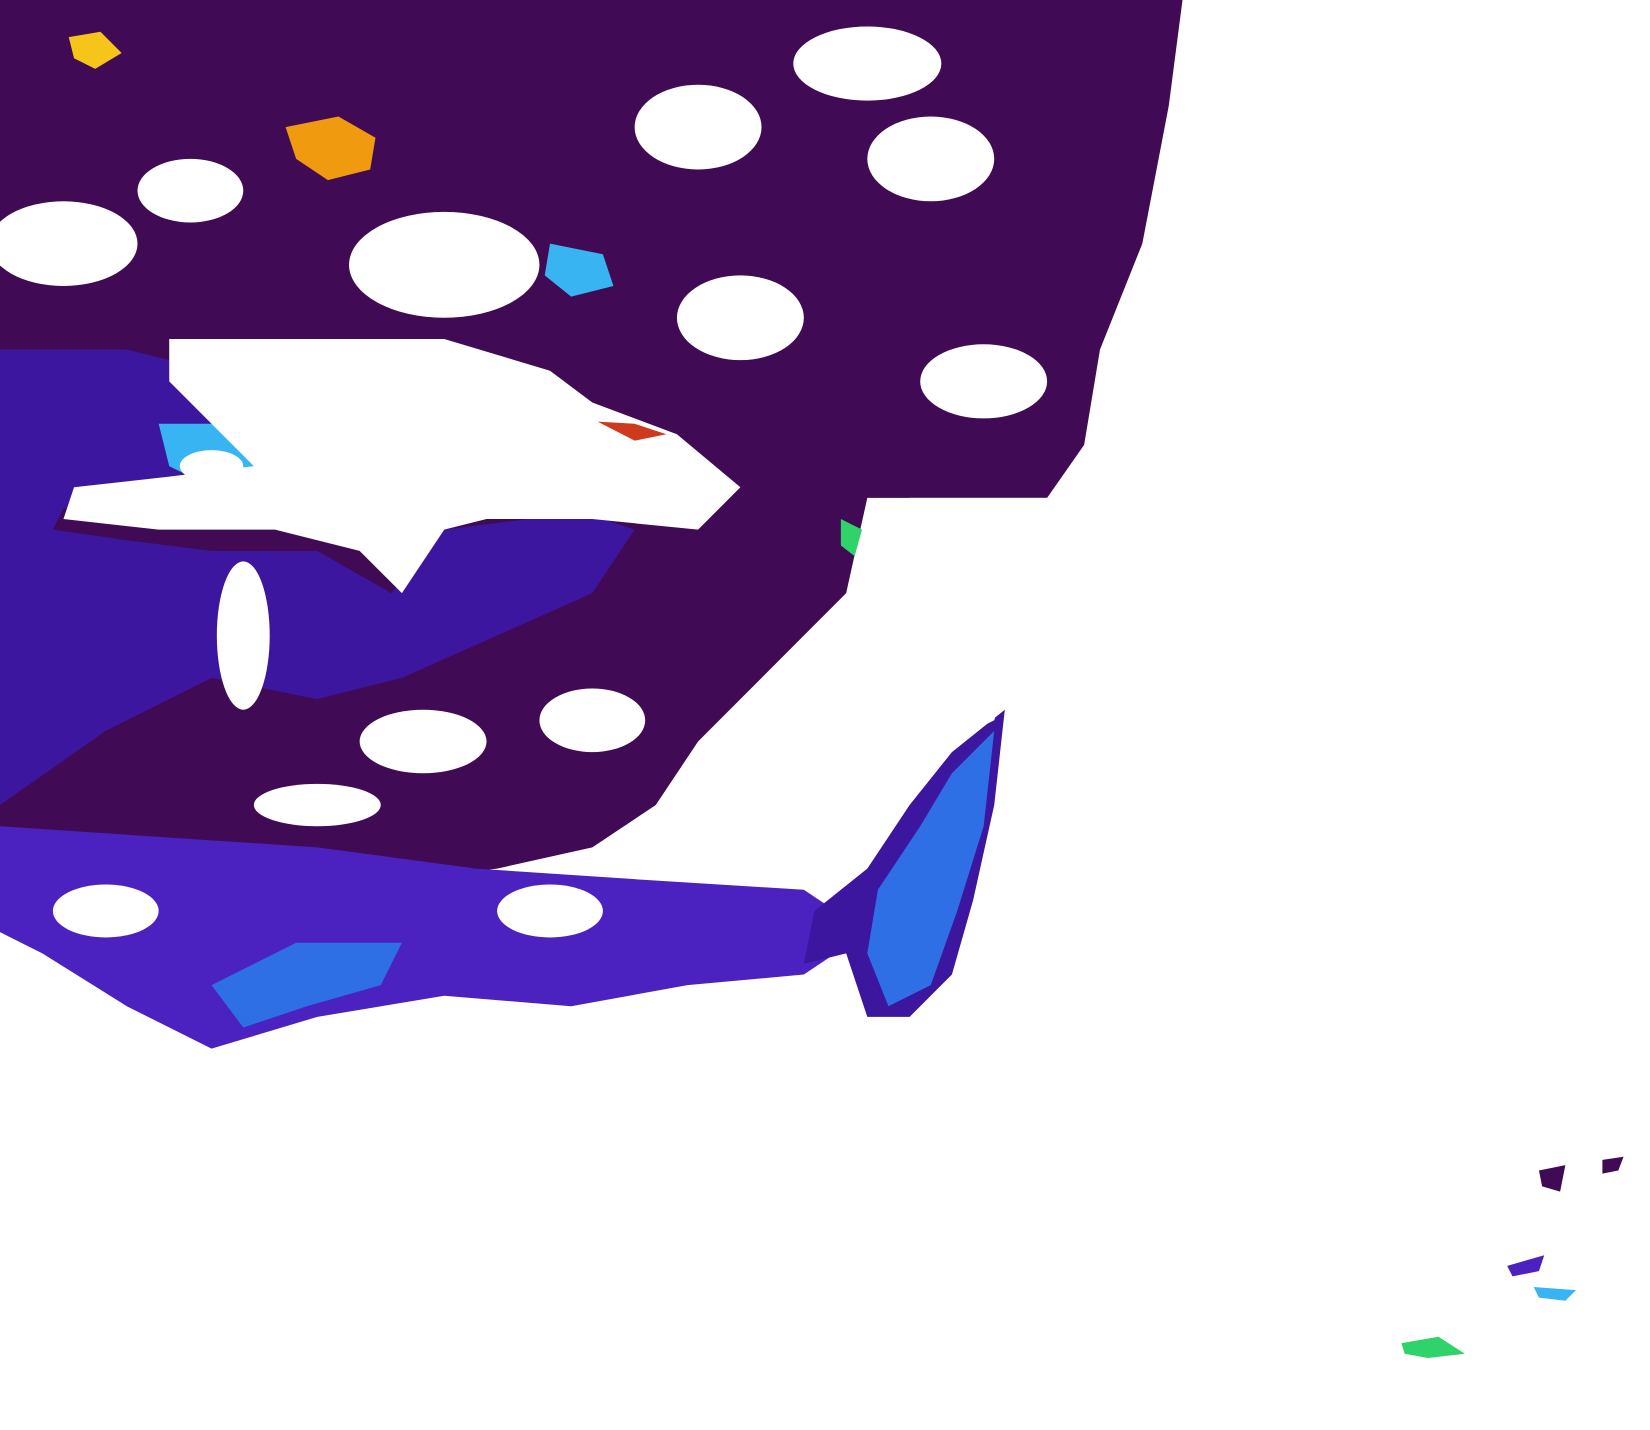 The image size is (1650, 1430). Describe the element at coordinates (931, 868) in the screenshot. I see `blue-bloom-east` at that location.